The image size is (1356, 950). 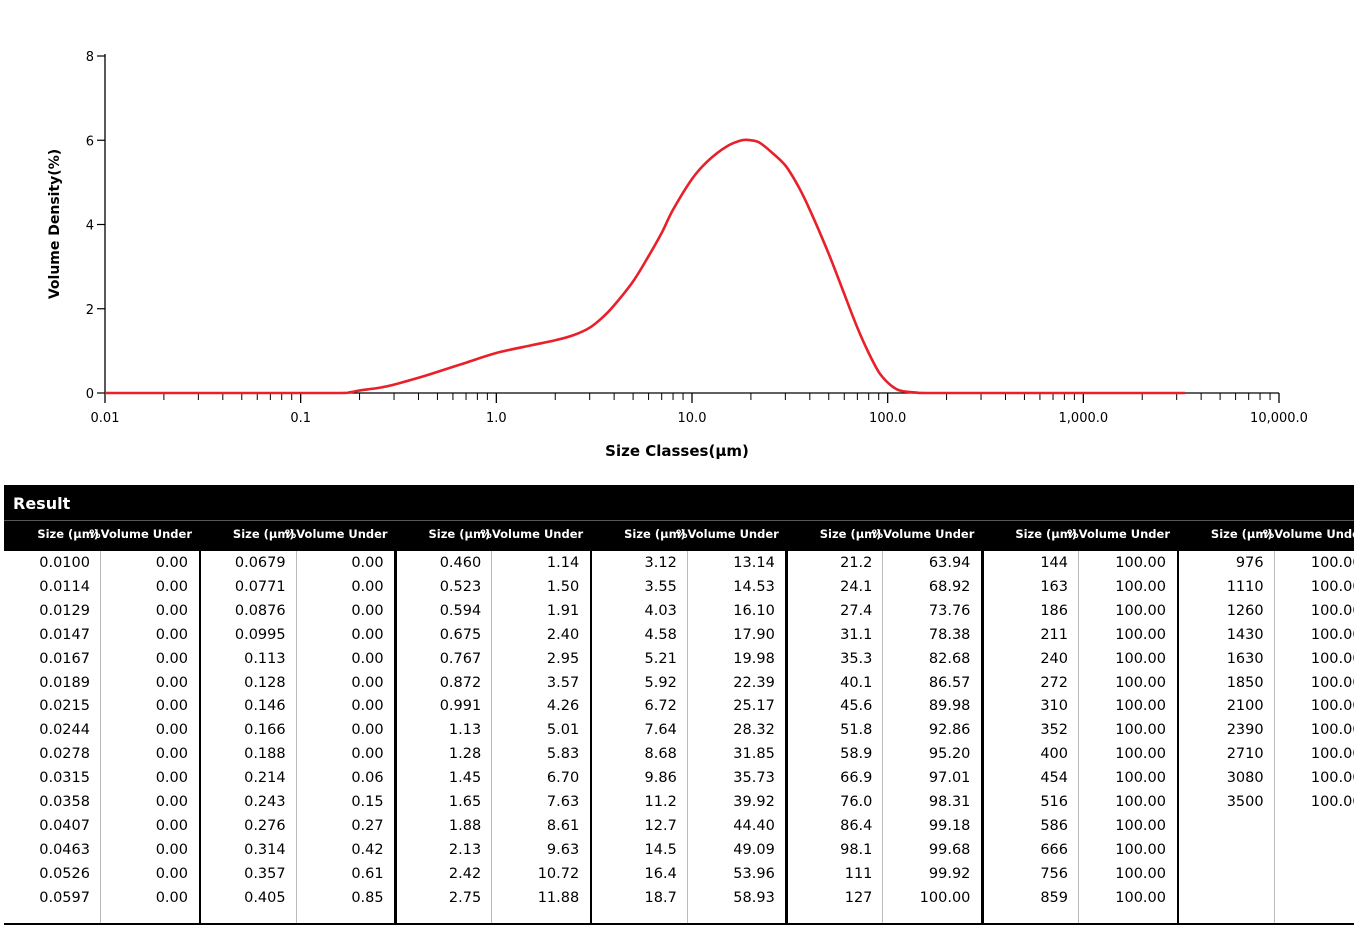 I want to click on volume-cell: 89.98, so click(x=949, y=706).